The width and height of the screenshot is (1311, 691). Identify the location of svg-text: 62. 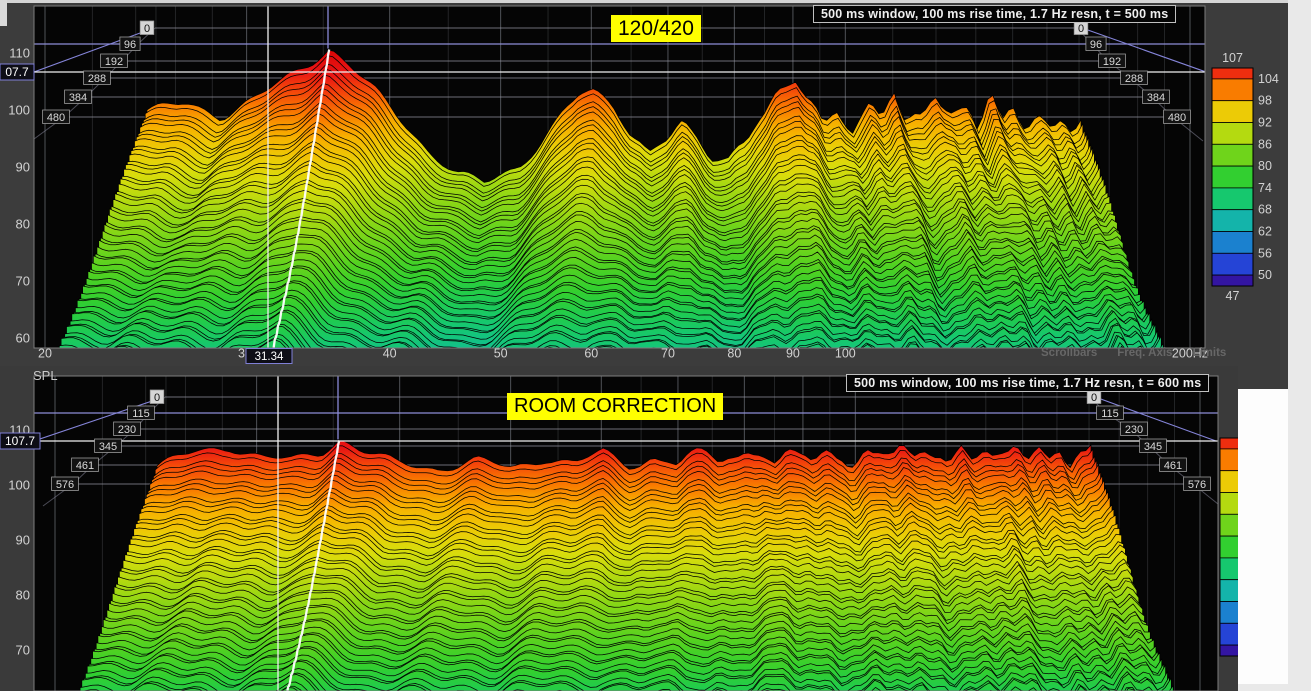
(1265, 232).